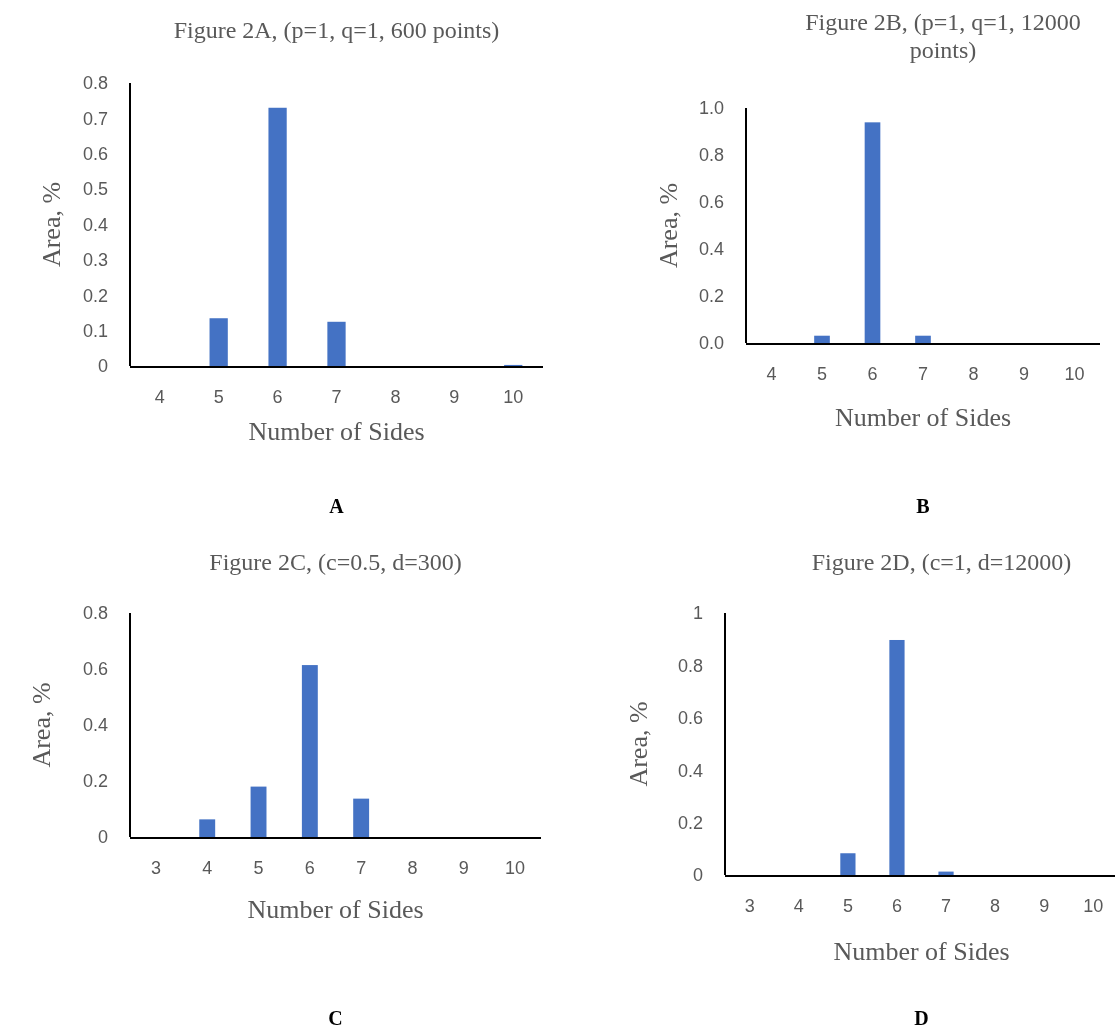  Describe the element at coordinates (335, 562) in the screenshot. I see `chart-title: Figure 2C, (c=0.5, d=300)` at that location.